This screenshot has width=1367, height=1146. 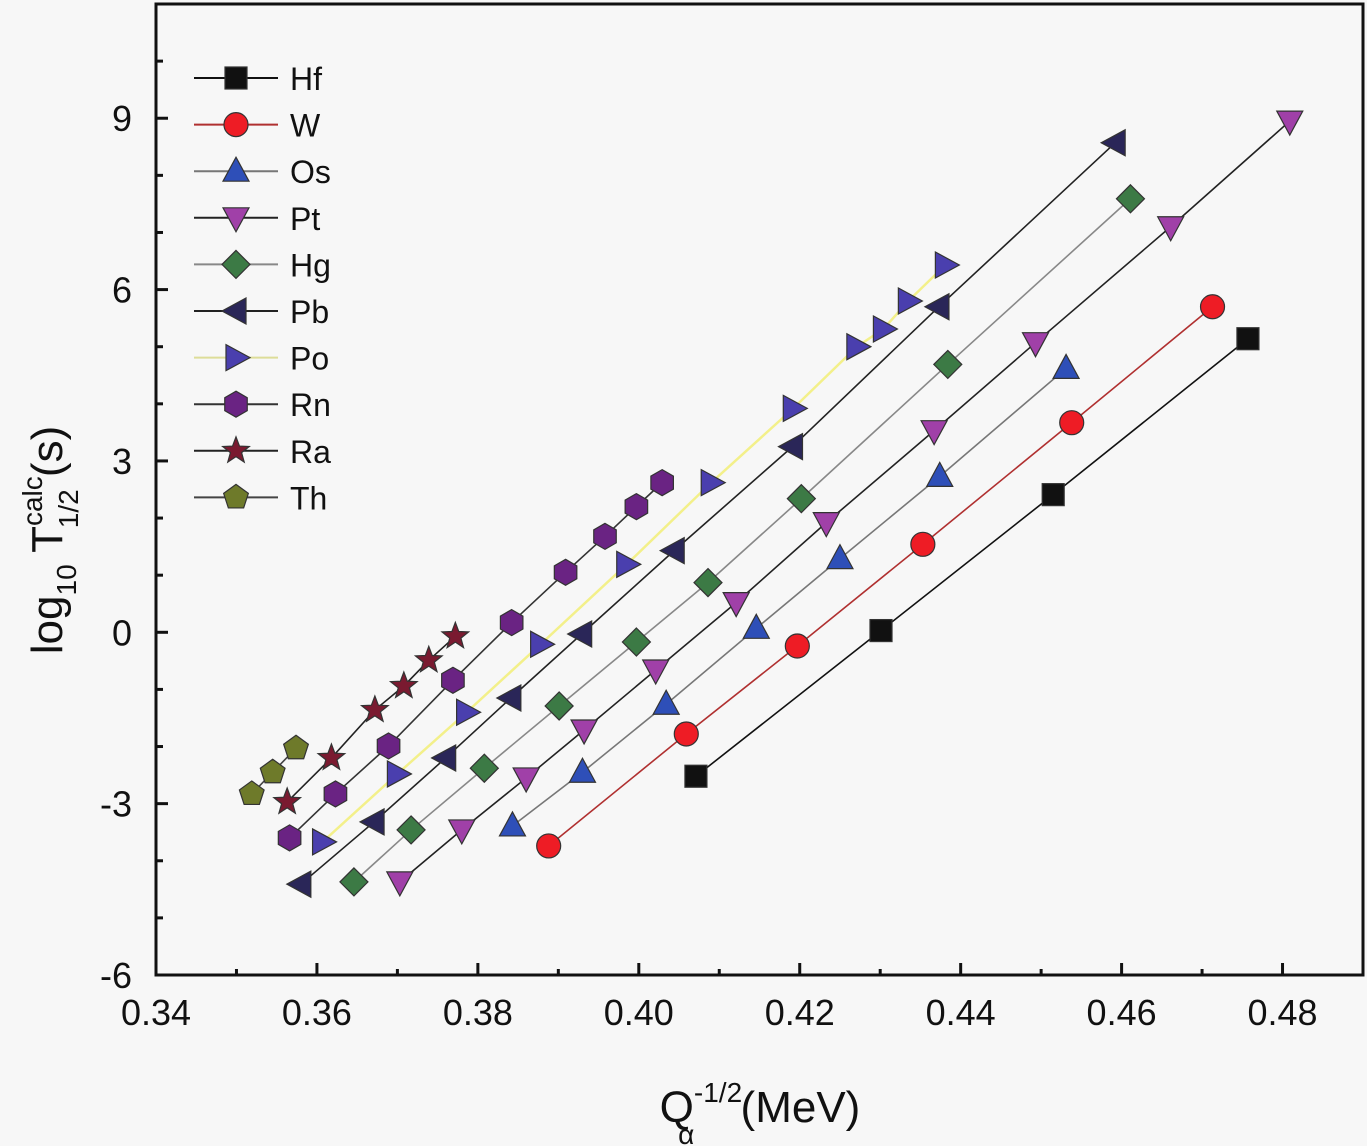 What do you see at coordinates (478, 1012) in the screenshot?
I see `x-tick-label: 0.38` at bounding box center [478, 1012].